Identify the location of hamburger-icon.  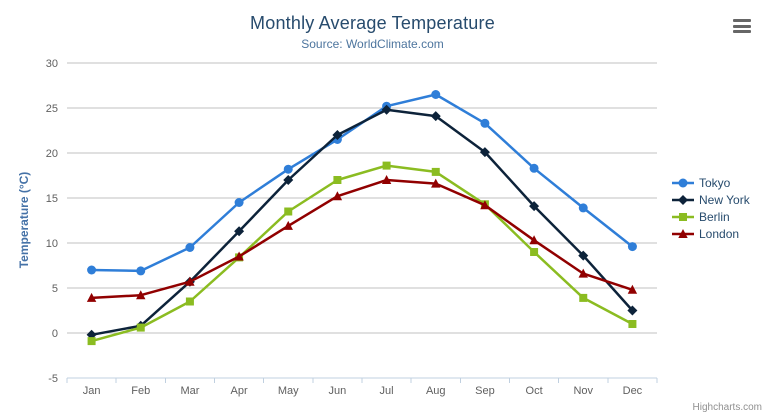
(742, 26).